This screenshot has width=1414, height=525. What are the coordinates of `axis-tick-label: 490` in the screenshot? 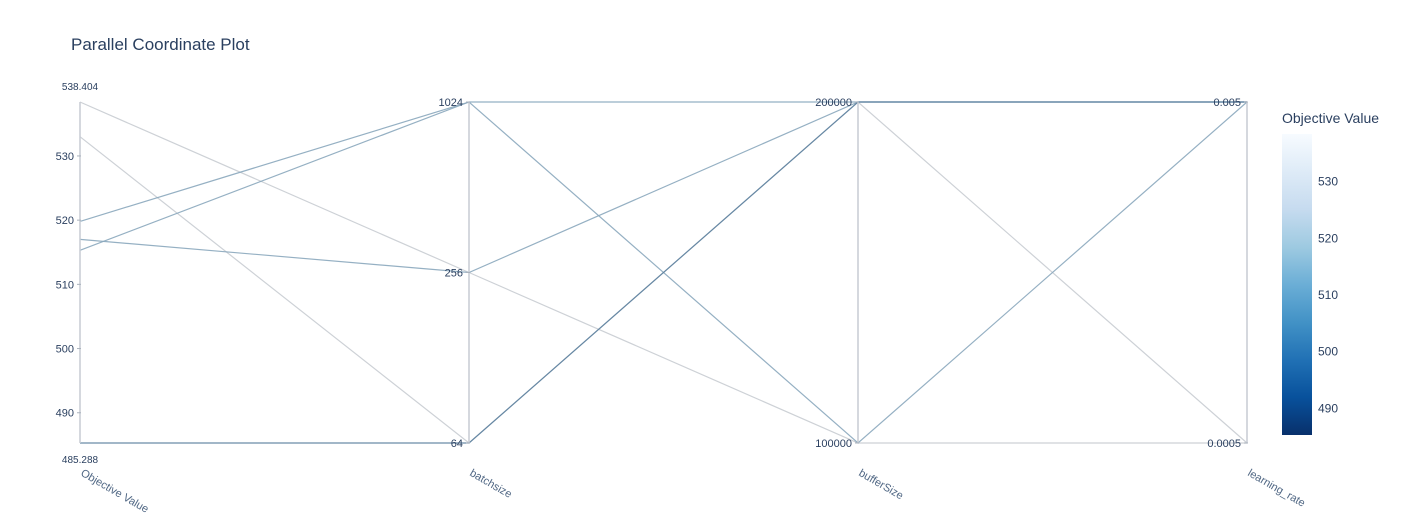 It's located at (65, 414).